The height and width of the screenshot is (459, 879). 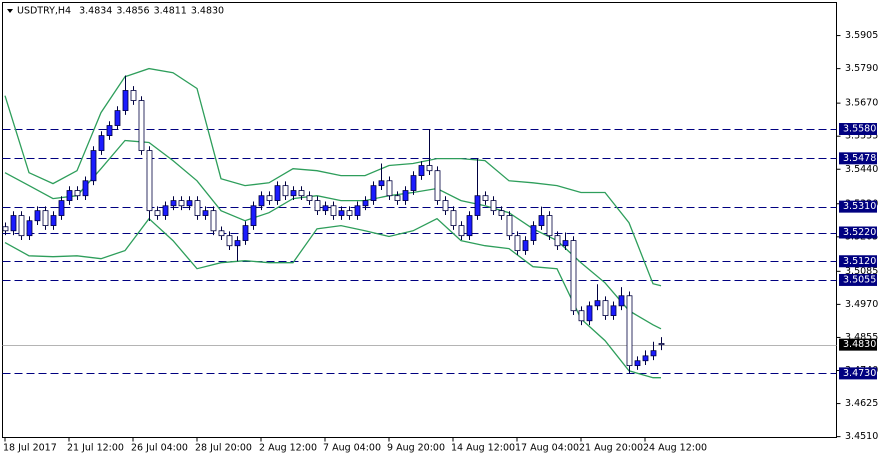 What do you see at coordinates (859, 261) in the screenshot?
I see `level-label: 3.5120` at bounding box center [859, 261].